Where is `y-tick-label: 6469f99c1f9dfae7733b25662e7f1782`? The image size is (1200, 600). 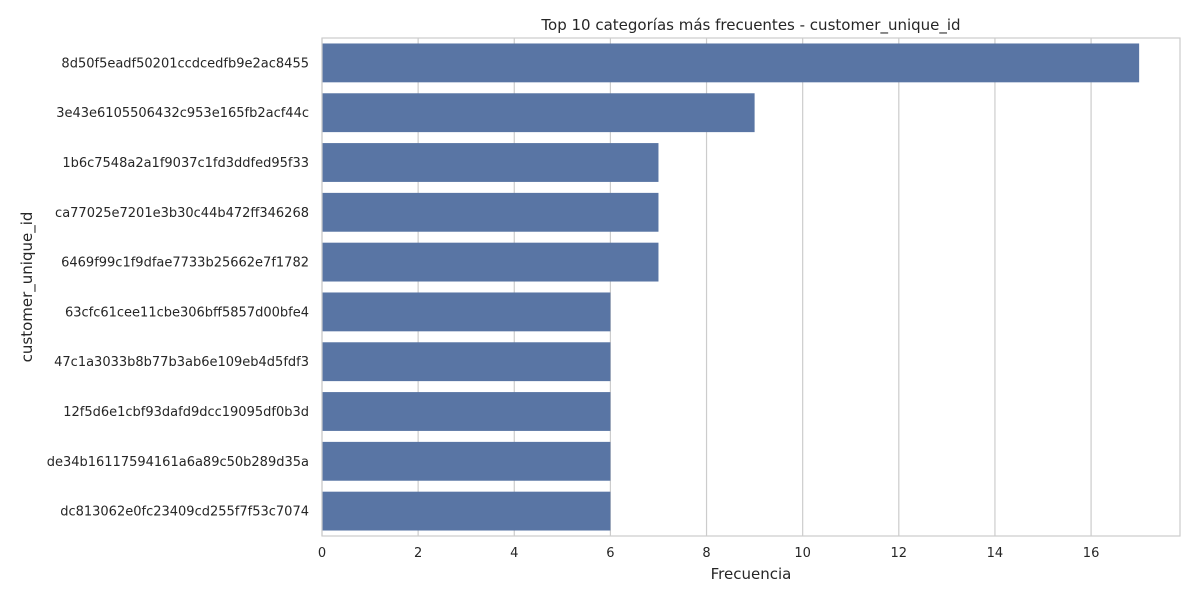
y-tick-label: 6469f99c1f9dfae7733b25662e7f1782 is located at coordinates (185, 263).